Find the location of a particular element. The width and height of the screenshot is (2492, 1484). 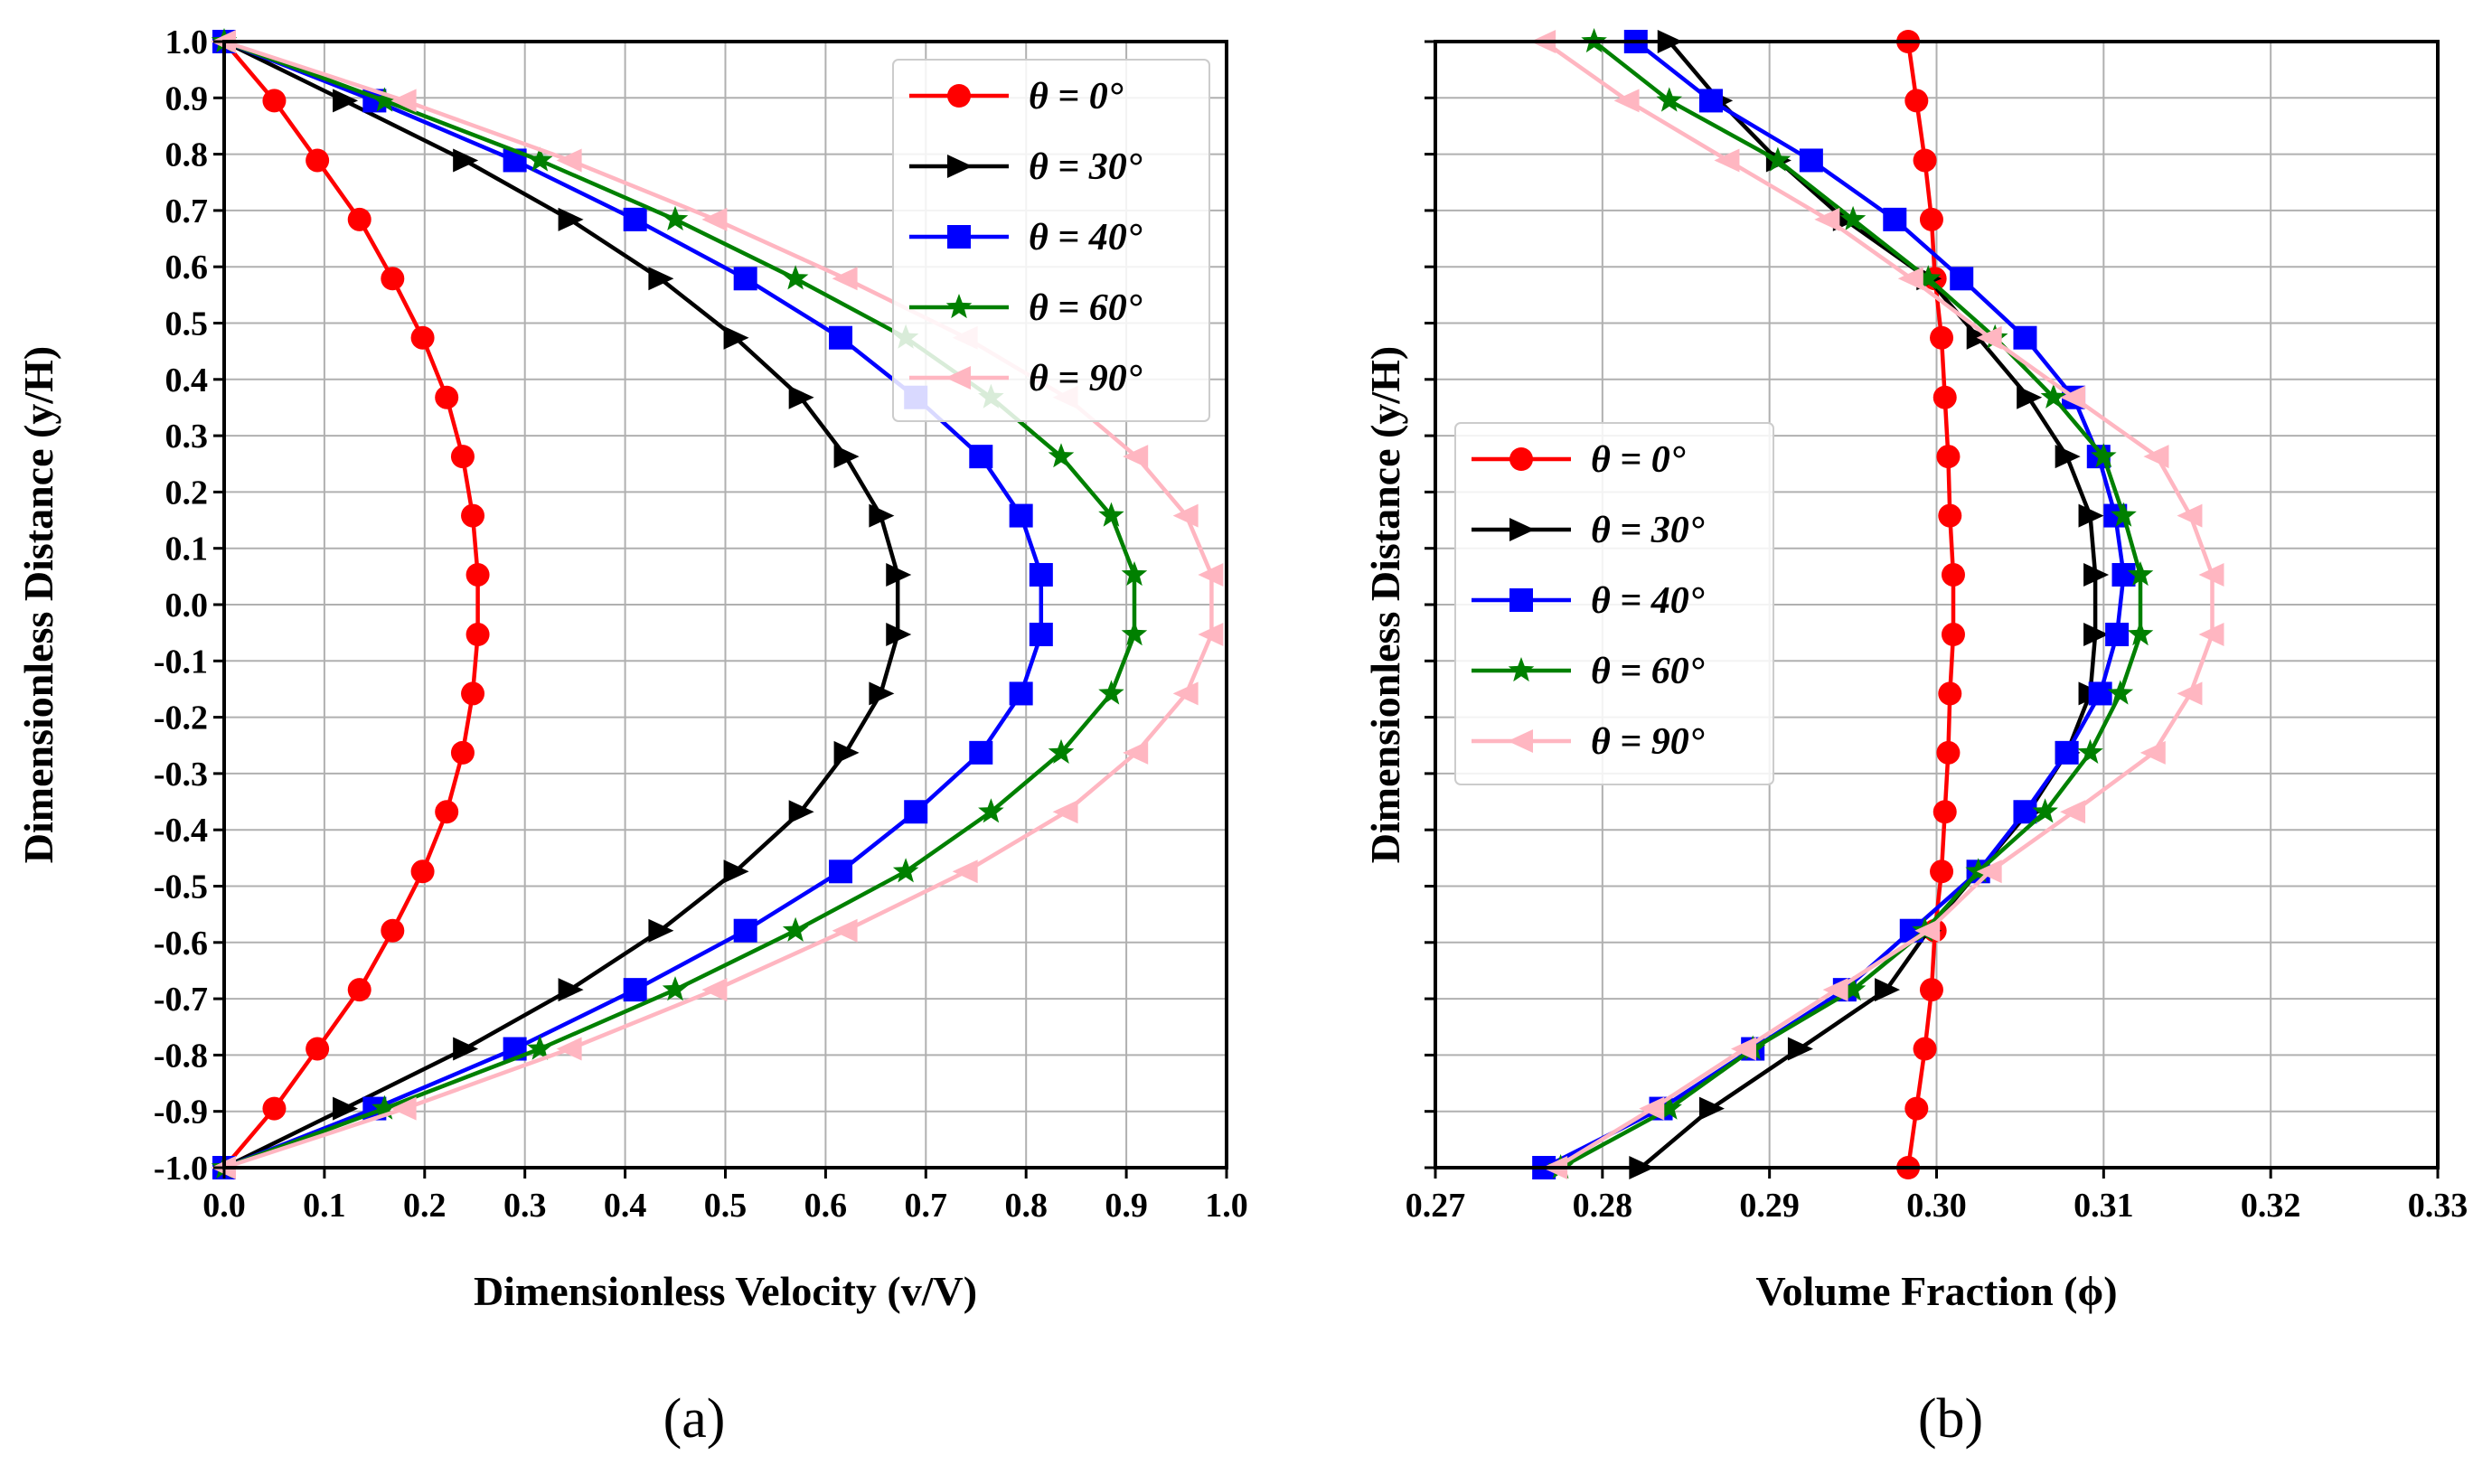

y-axis is located at coordinates (1430, 604).